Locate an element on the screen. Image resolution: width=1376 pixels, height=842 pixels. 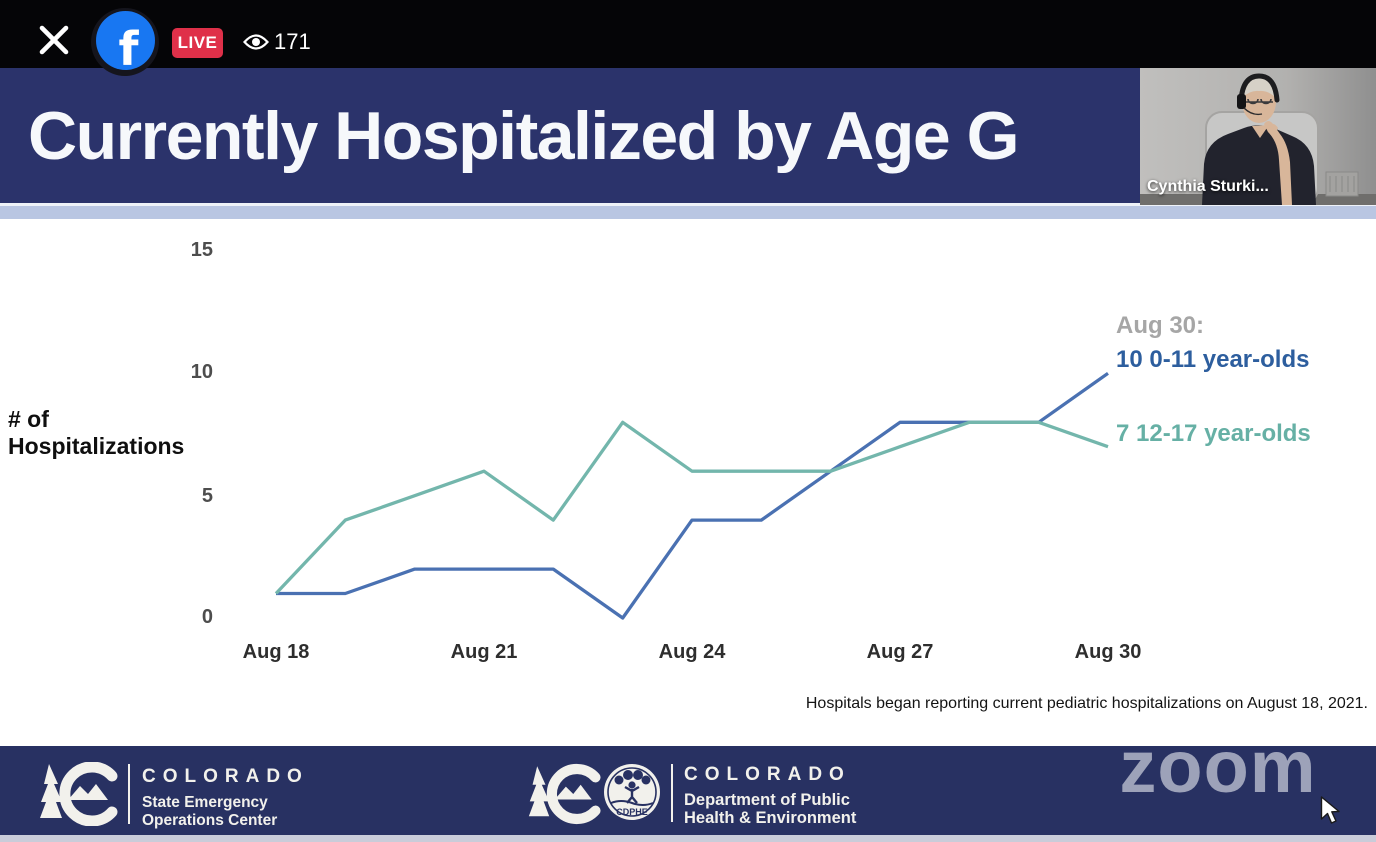
seoc-line1: State Emergency is located at coordinates (205, 802).